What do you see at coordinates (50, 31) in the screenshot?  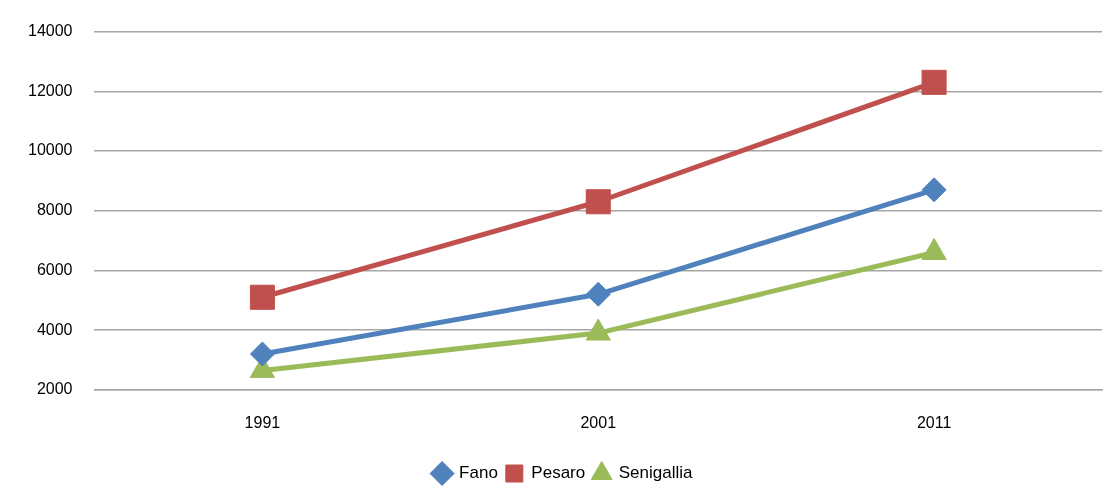 I see `y-tick-label: 14000` at bounding box center [50, 31].